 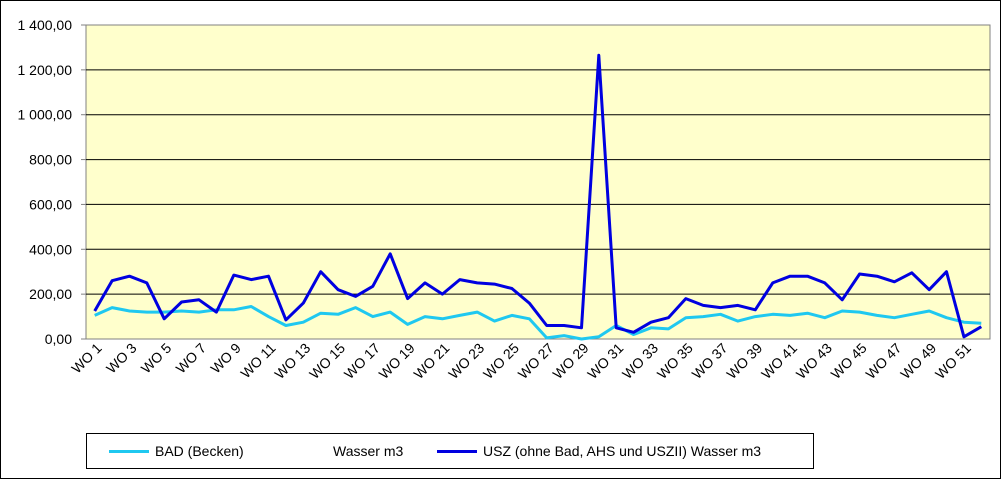 What do you see at coordinates (779, 361) in the screenshot?
I see `x-tick-label: WO 41` at bounding box center [779, 361].